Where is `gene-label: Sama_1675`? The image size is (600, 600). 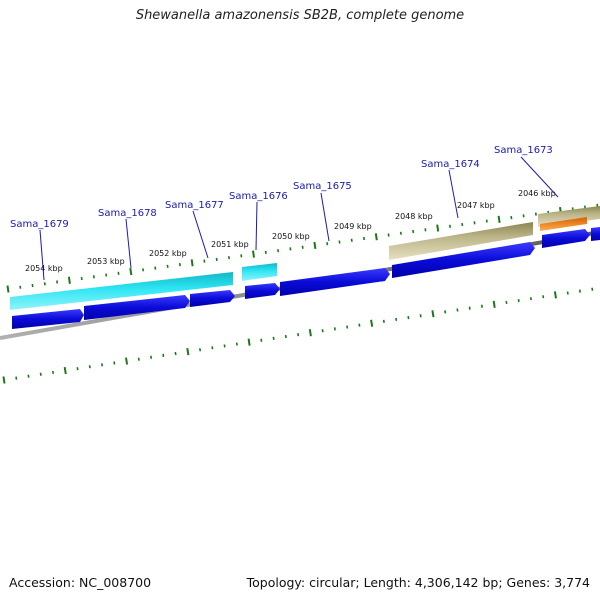 gene-label: Sama_1675 is located at coordinates (322, 186).